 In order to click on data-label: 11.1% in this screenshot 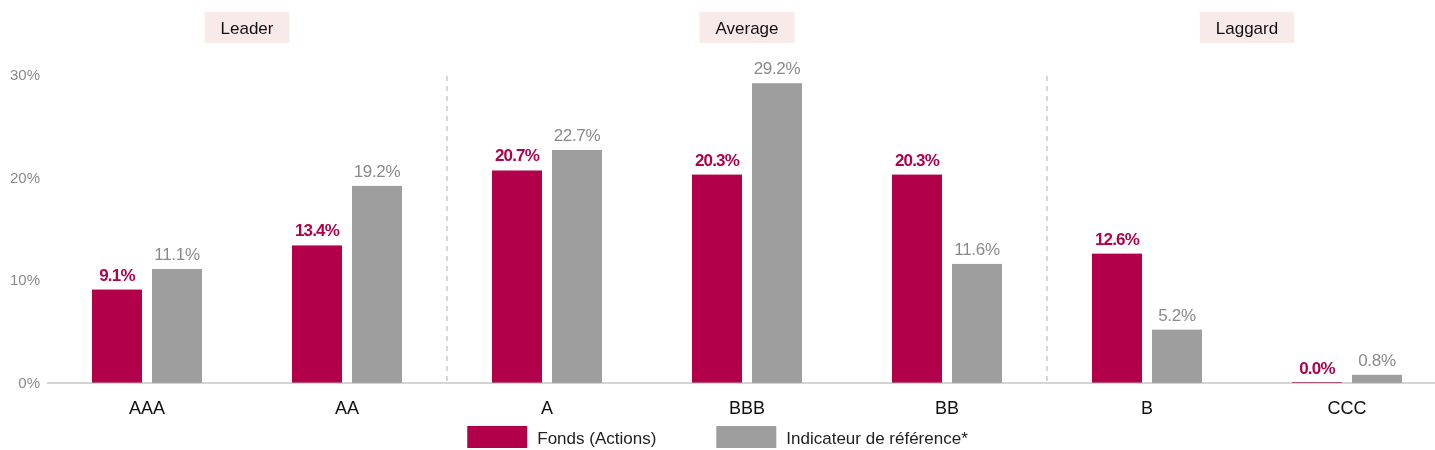, I will do `click(177, 255)`.